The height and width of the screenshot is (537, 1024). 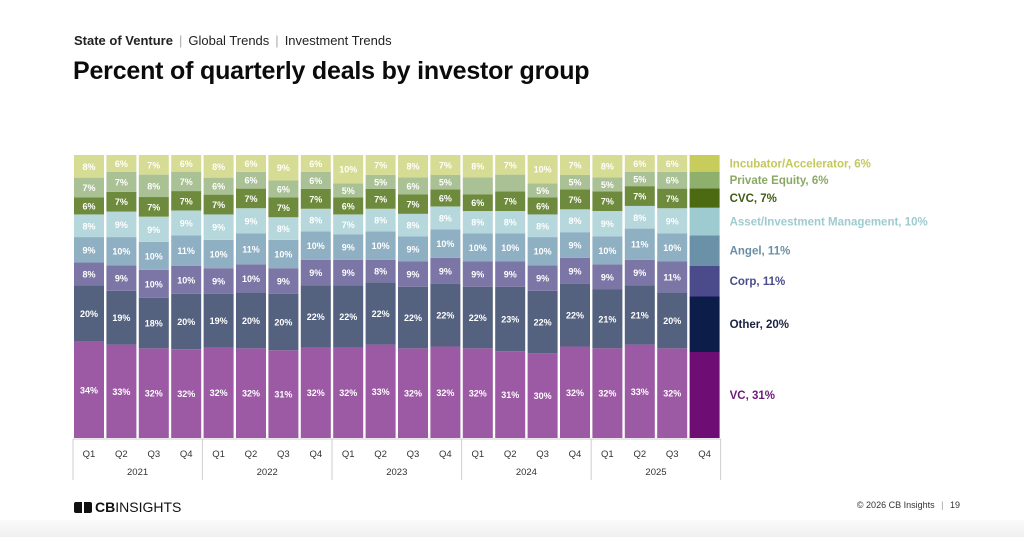 What do you see at coordinates (655, 472) in the screenshot?
I see `year-label: 2025` at bounding box center [655, 472].